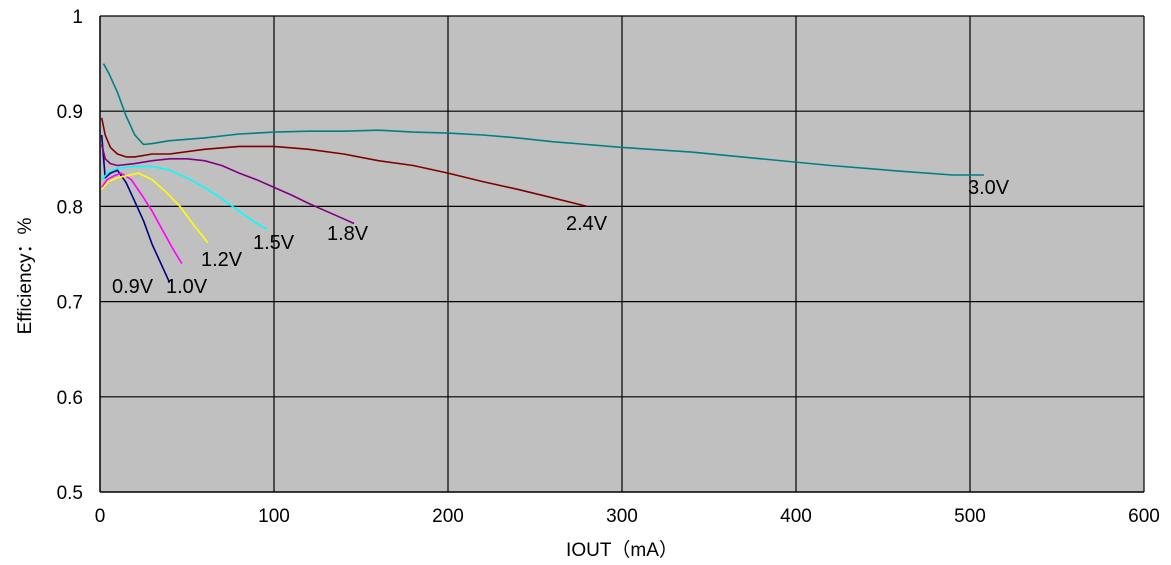  I want to click on y-tick-label: 0.6, so click(70, 398).